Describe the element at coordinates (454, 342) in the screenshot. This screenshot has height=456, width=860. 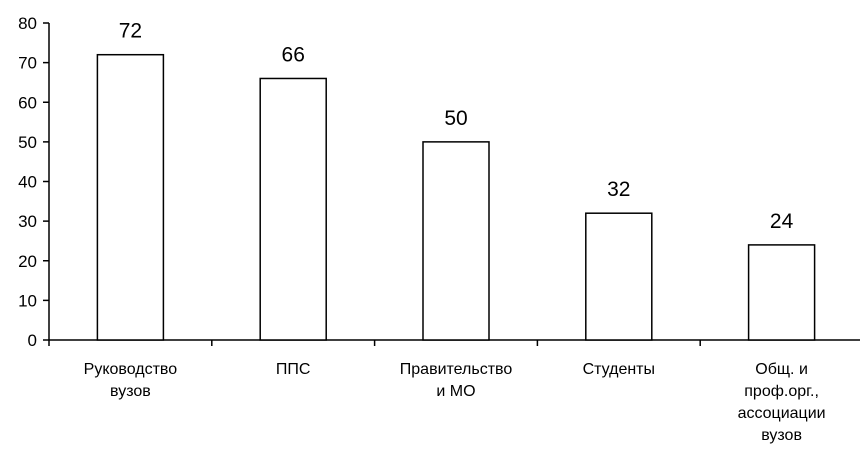
I see `x-axis` at that location.